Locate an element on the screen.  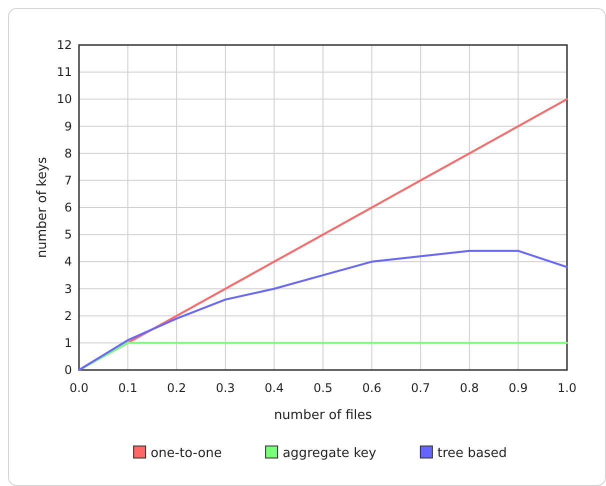
y-tick-label: 8 is located at coordinates (68, 153).